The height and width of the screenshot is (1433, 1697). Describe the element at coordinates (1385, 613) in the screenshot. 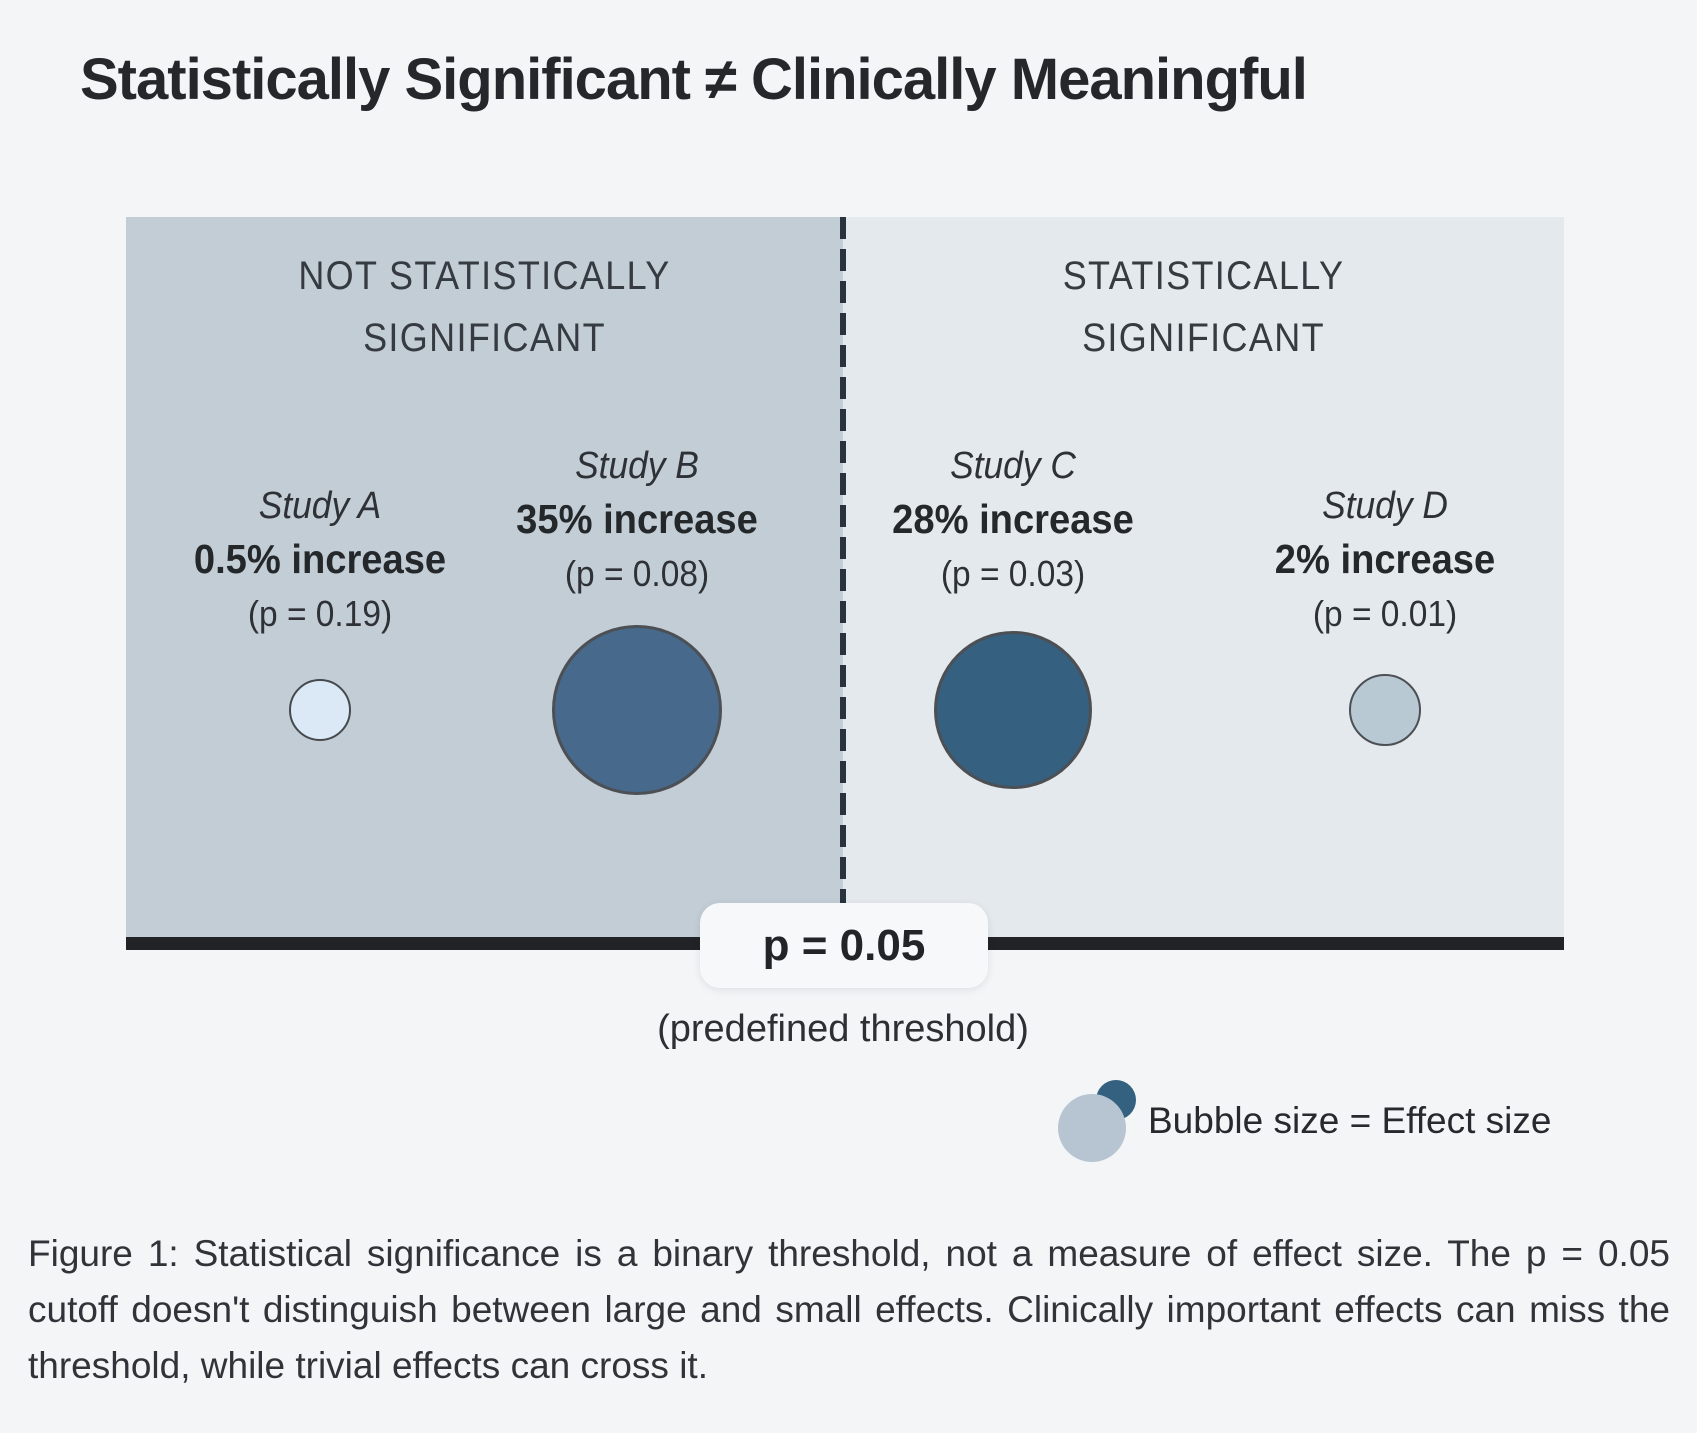

I see `study-p-value: (p = 0.01)` at that location.